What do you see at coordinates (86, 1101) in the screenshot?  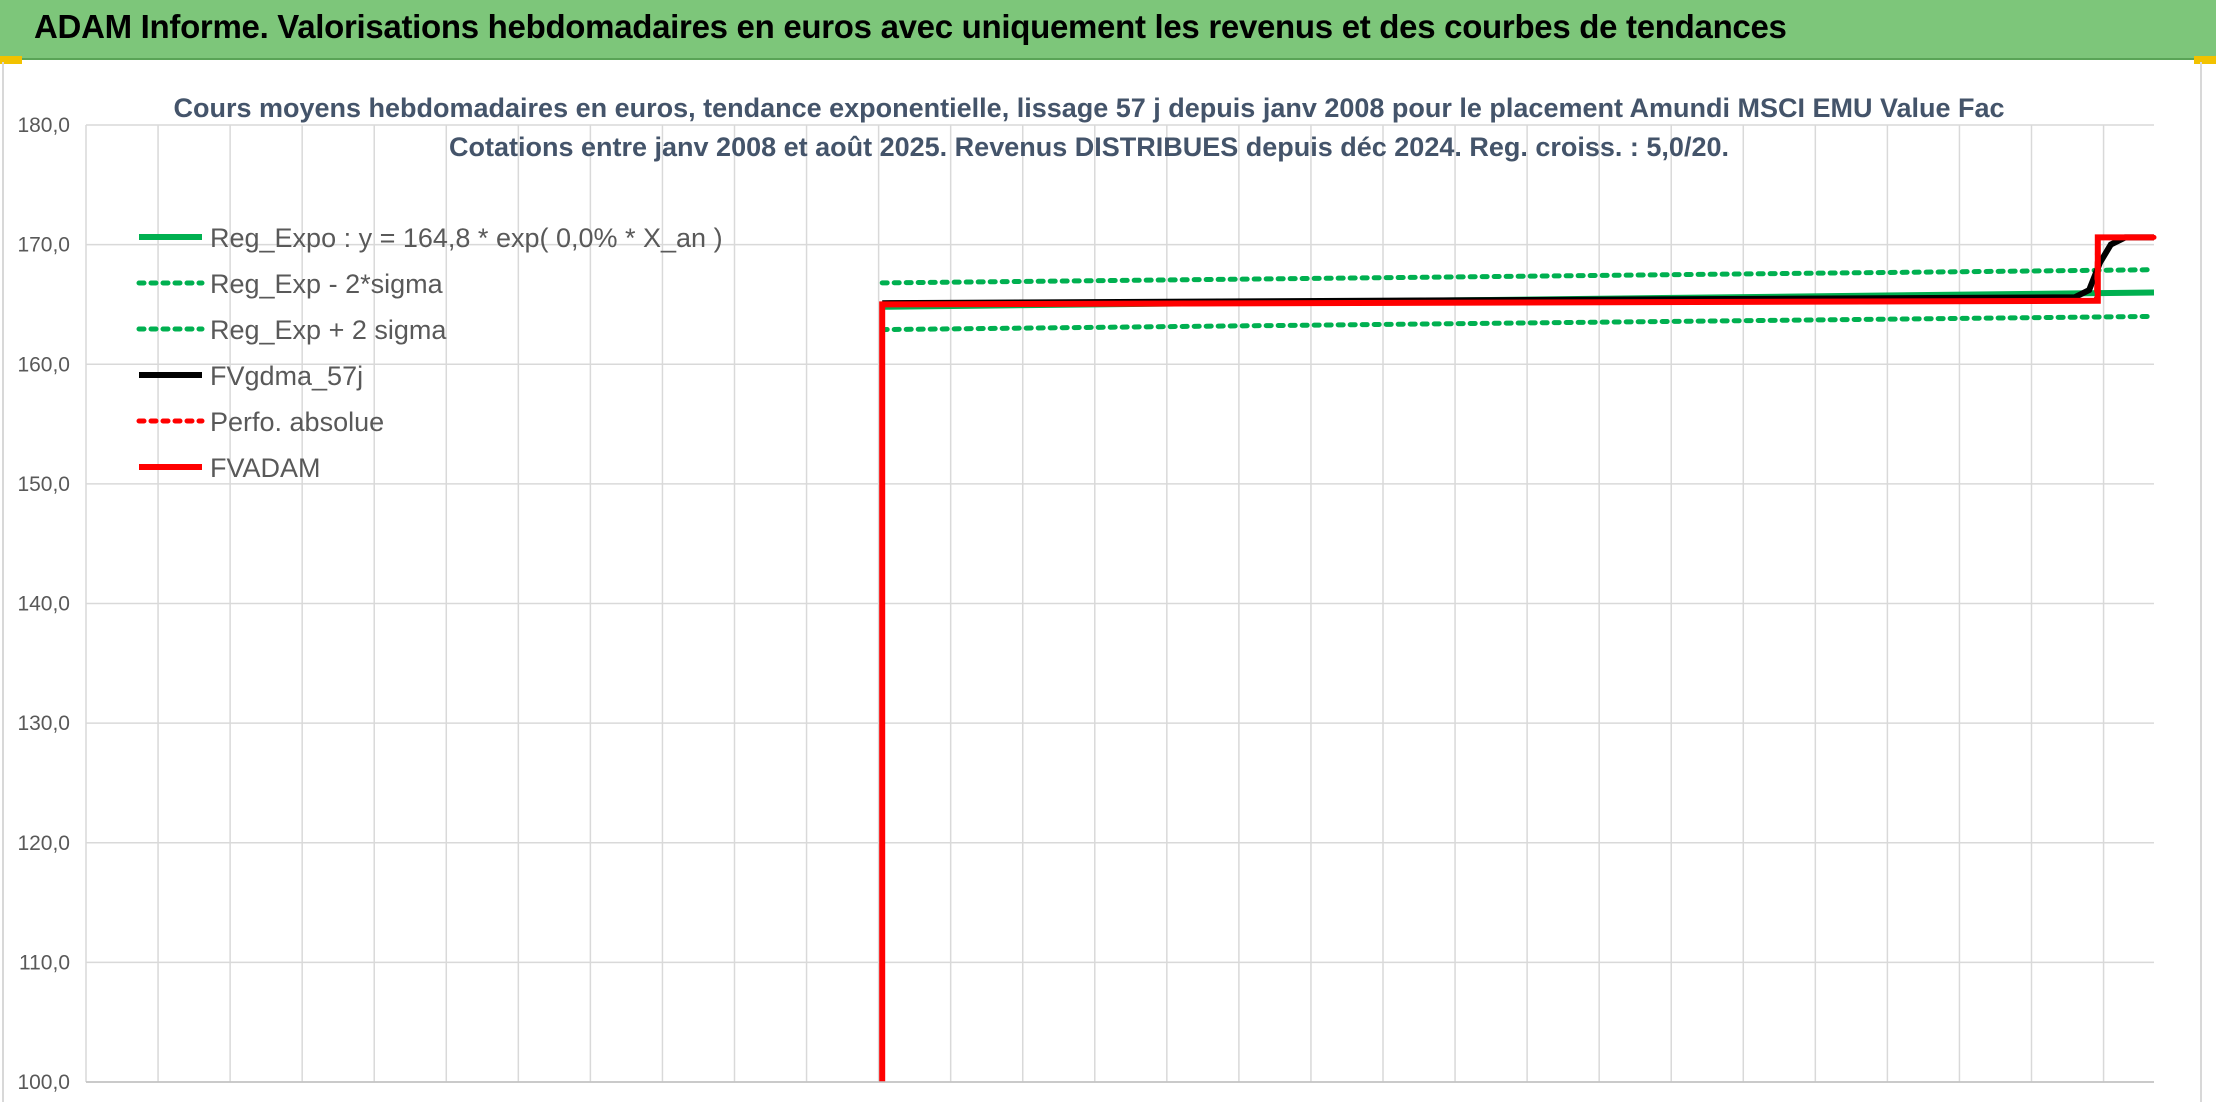 I see `x-tick-label: 1997W01` at bounding box center [86, 1101].